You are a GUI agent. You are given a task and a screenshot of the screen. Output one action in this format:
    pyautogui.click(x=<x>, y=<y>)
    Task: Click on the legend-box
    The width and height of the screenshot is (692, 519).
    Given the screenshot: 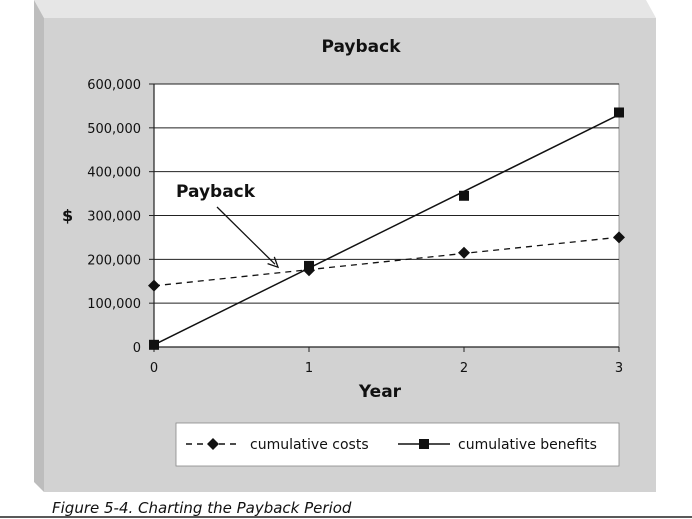 What is the action you would take?
    pyautogui.click(x=397, y=444)
    